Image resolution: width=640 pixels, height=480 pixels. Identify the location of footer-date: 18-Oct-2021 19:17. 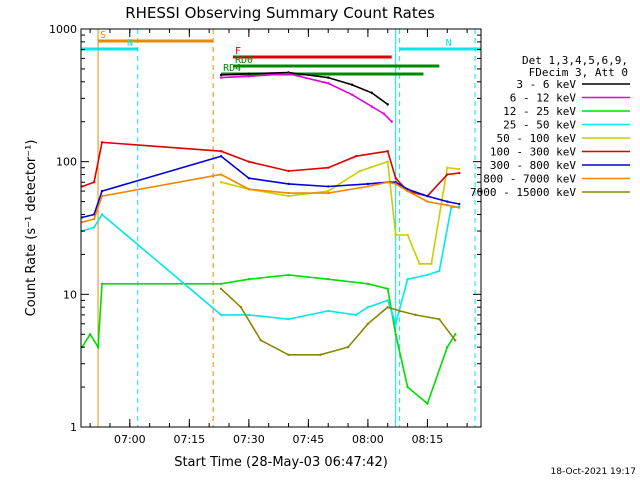
(593, 472).